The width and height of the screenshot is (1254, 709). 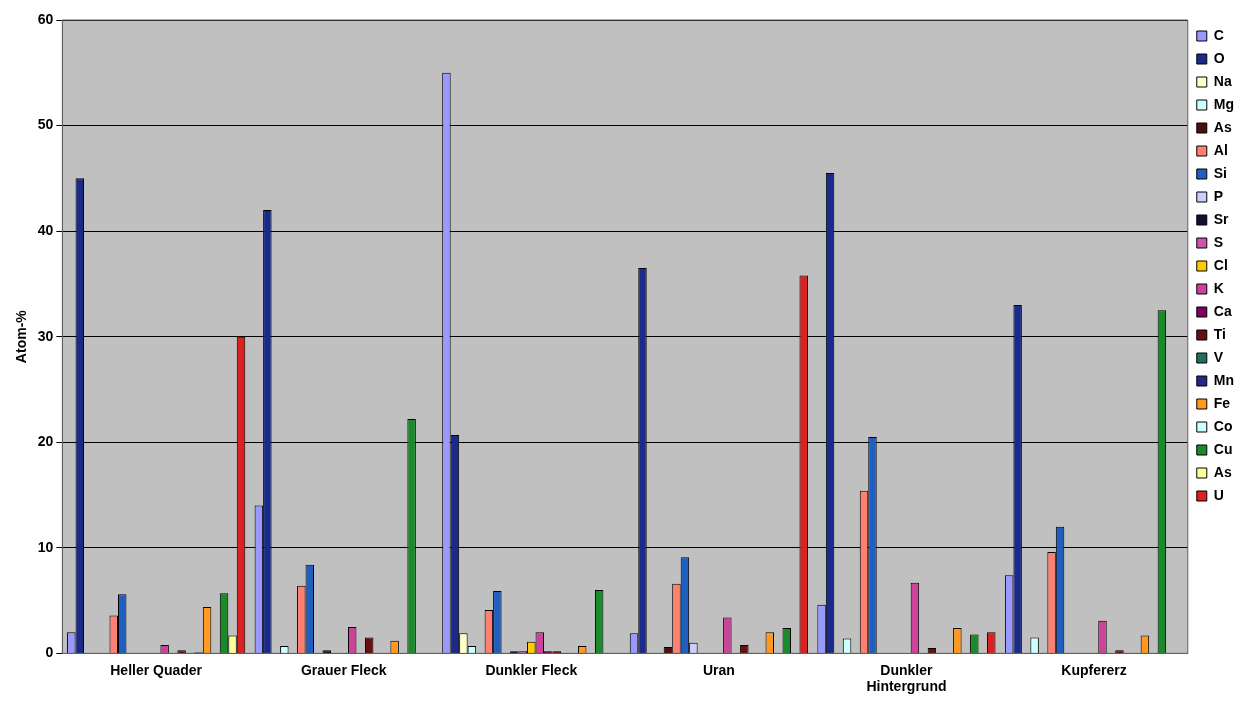 I want to click on legend-label: Sr, so click(x=1221, y=218).